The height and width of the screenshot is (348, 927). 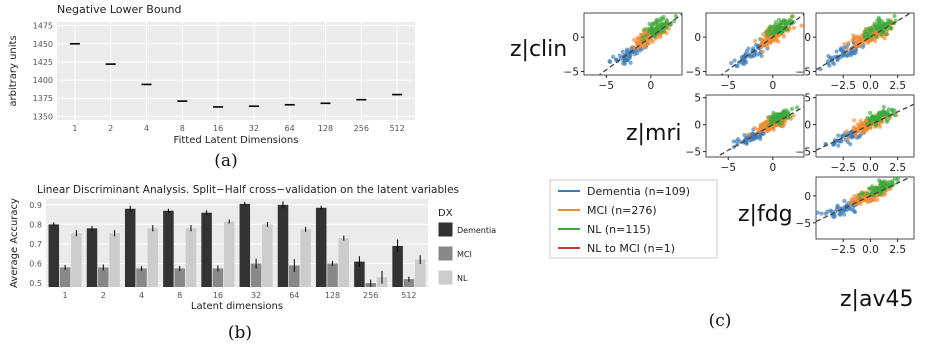 I want to click on scatter-xtick-label: −5, so click(x=606, y=86).